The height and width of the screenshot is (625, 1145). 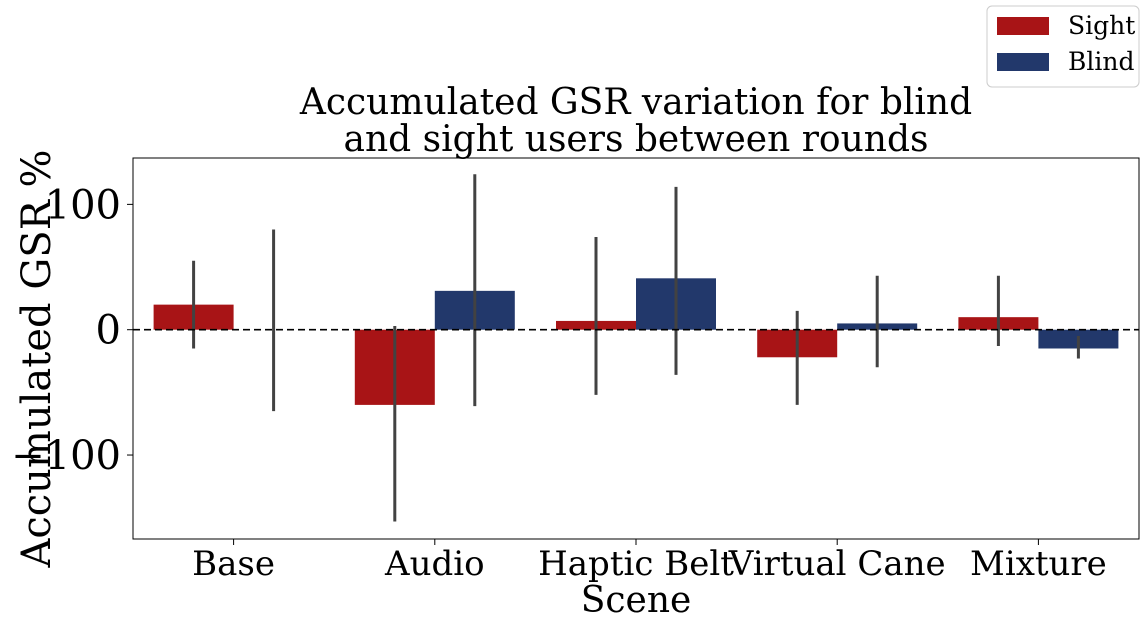 I want to click on y-axis-ticks: 100 0 −100, so click(x=72, y=330).